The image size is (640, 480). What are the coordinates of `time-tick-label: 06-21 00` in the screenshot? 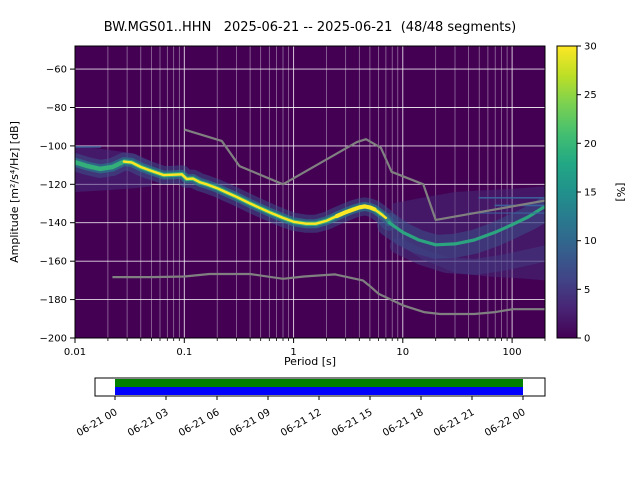 It's located at (97, 423).